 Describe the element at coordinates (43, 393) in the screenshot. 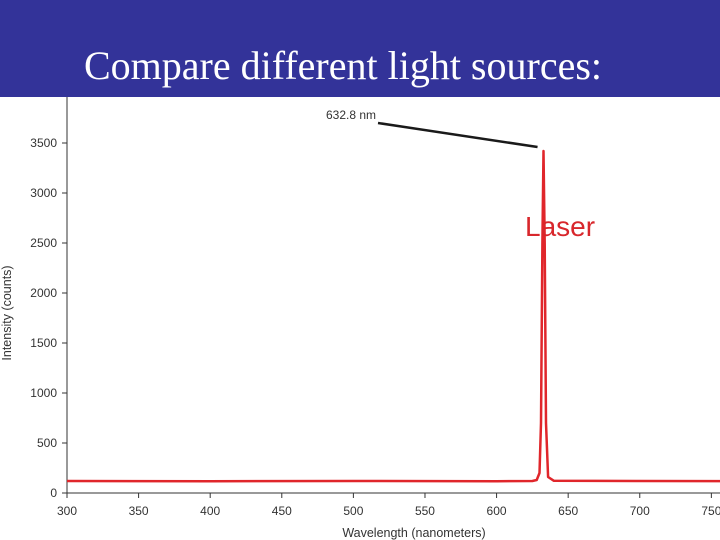

I see `y-tick-label: 1000` at that location.